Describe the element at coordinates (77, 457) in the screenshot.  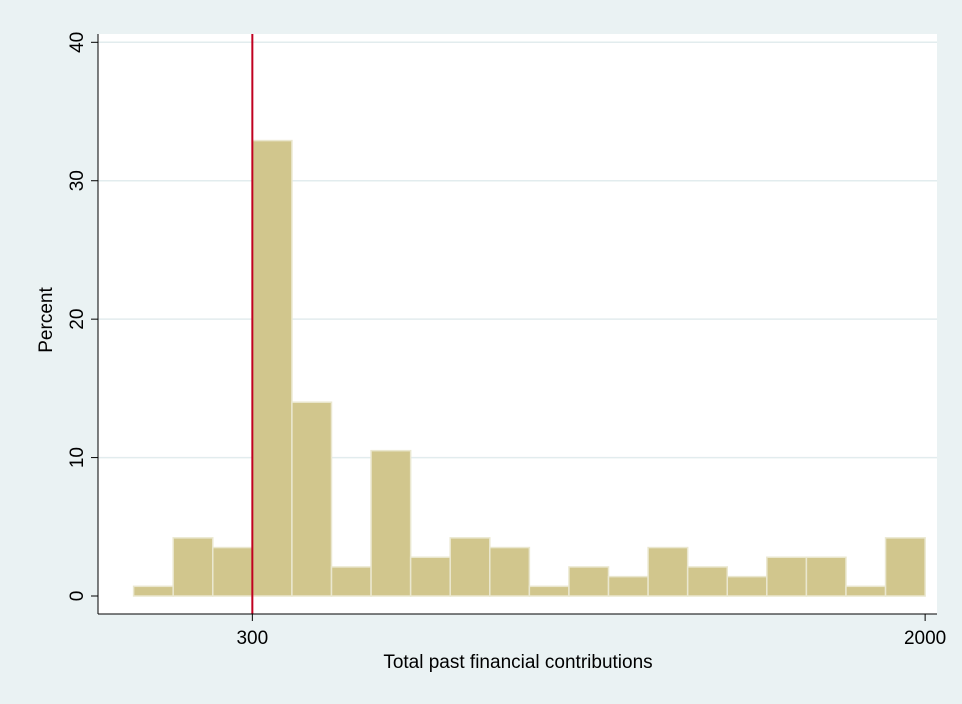
I see `y-tick-label-10: 10` at that location.